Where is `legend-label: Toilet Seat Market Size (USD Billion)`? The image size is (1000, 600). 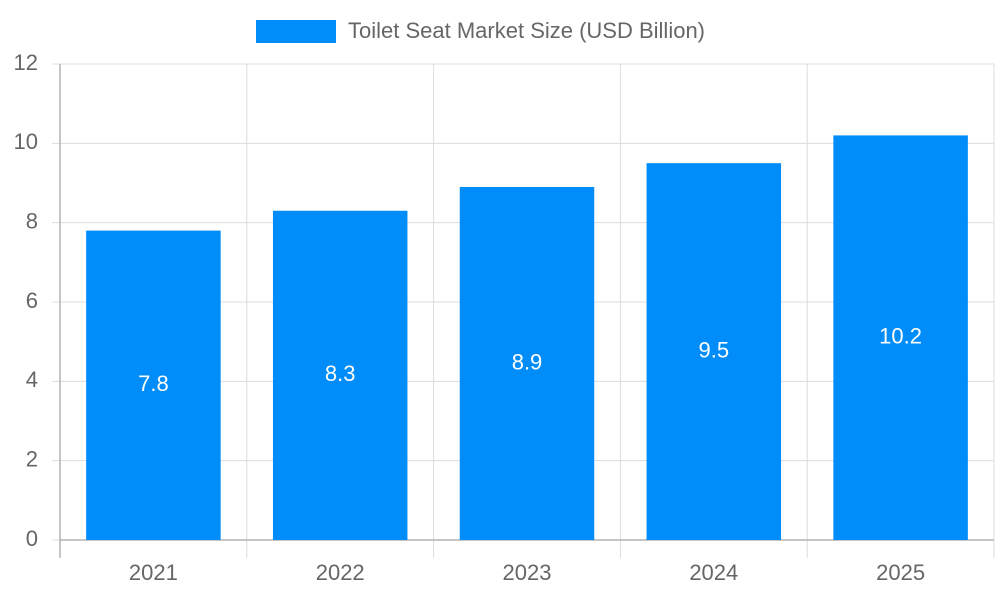
legend-label: Toilet Seat Market Size (USD Billion) is located at coordinates (526, 30).